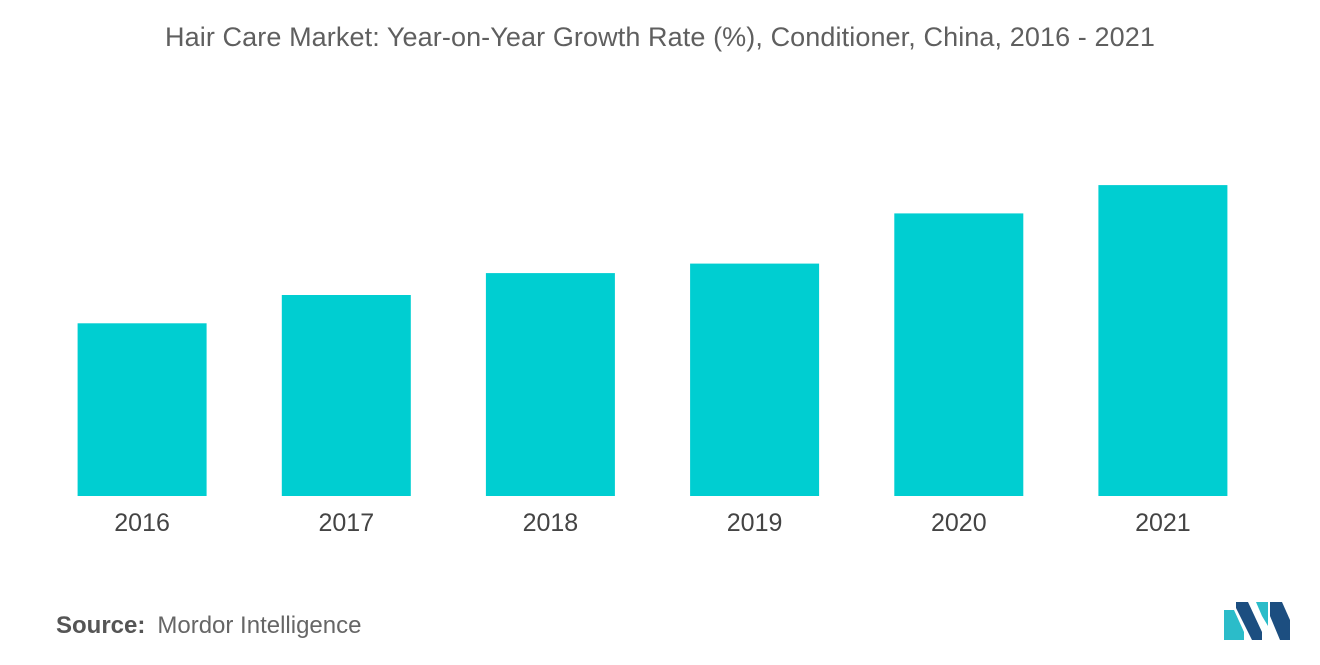  I want to click on source-value: Mordor Intelligence, so click(259, 625).